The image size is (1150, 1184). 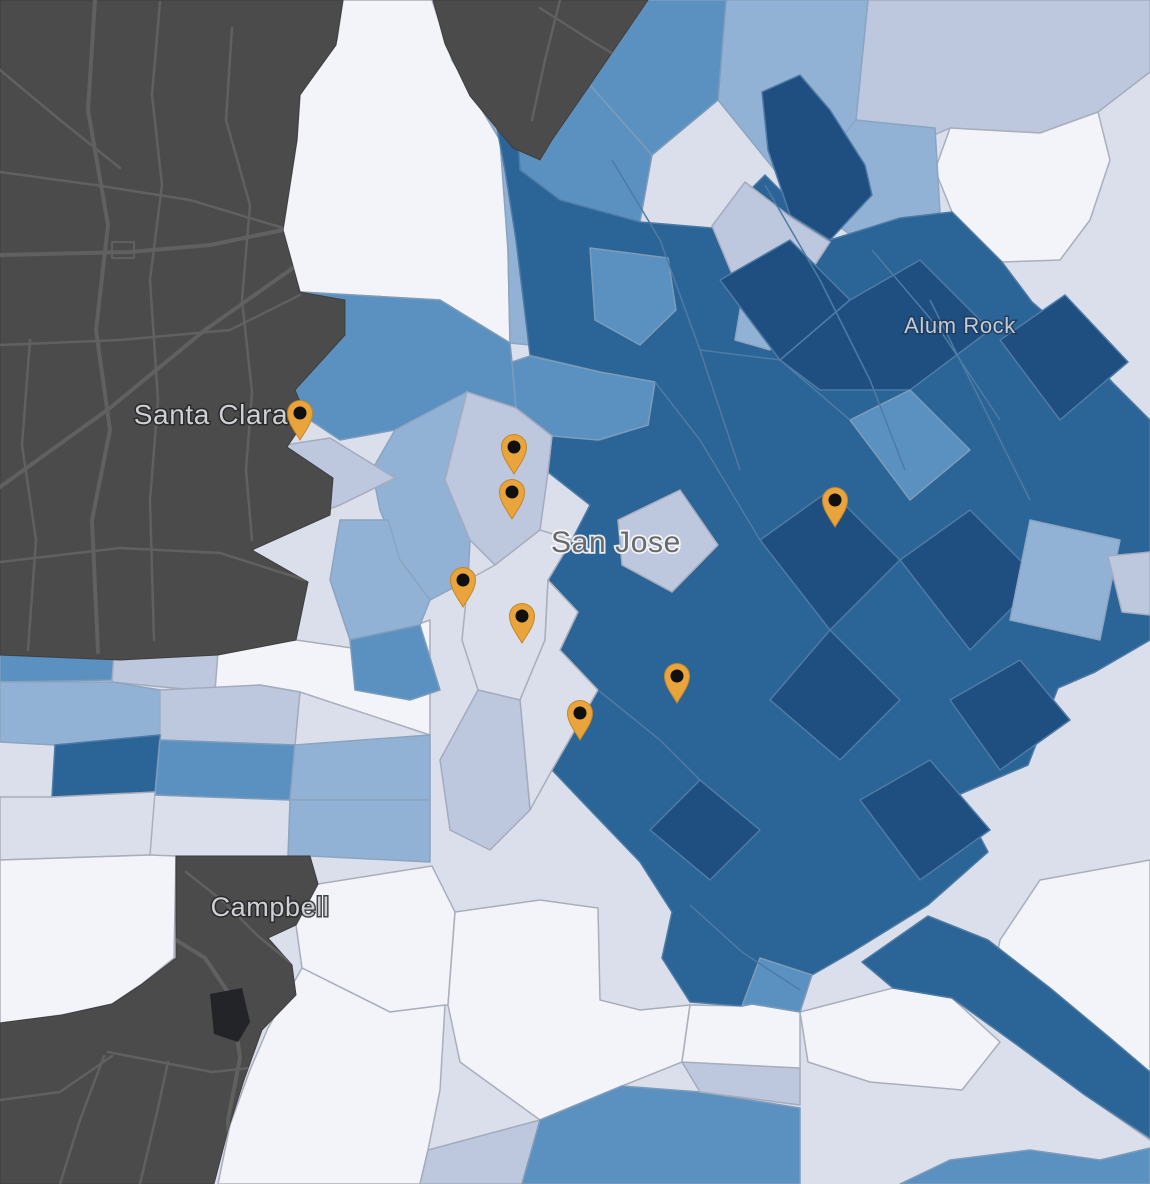 I want to click on tract-pale-ne-downtown, so click(x=668, y=541).